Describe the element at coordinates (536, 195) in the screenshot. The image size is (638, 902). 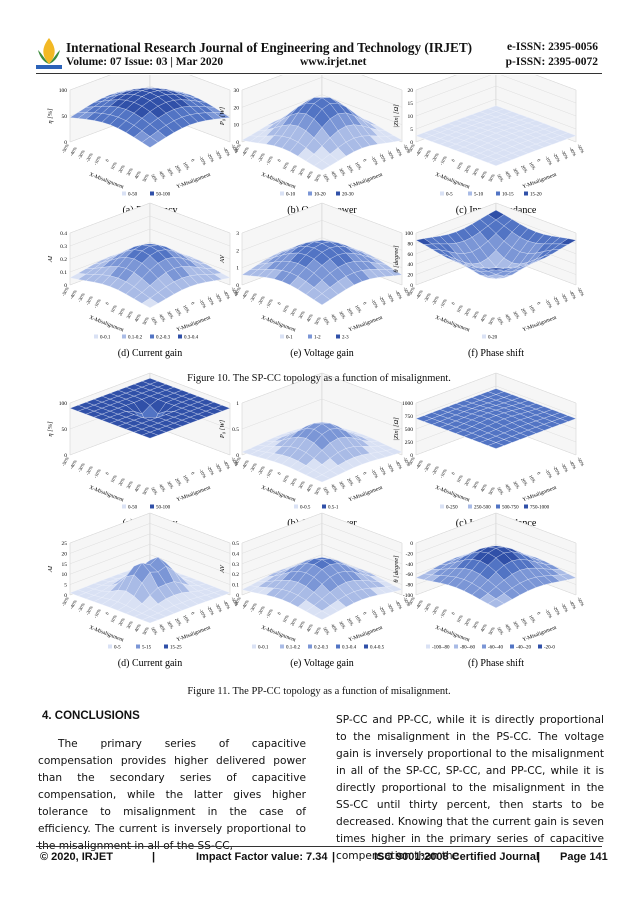
I see `legend-label: 15-20` at that location.